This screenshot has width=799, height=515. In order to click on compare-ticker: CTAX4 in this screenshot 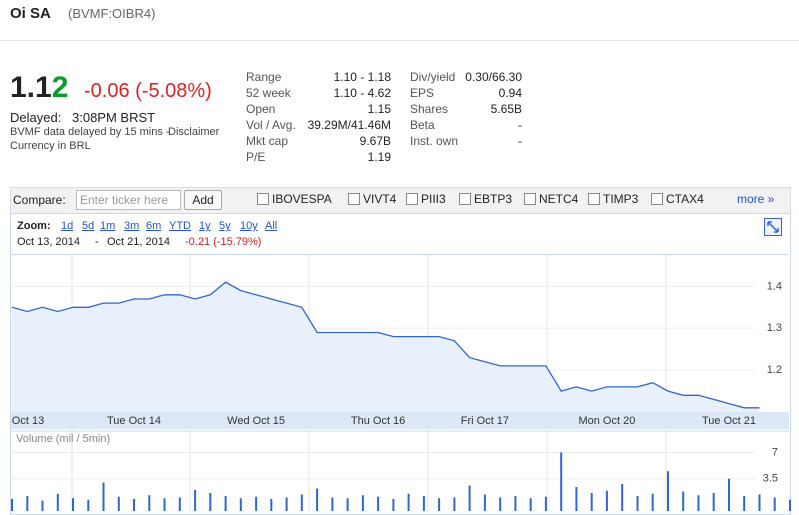, I will do `click(685, 199)`.